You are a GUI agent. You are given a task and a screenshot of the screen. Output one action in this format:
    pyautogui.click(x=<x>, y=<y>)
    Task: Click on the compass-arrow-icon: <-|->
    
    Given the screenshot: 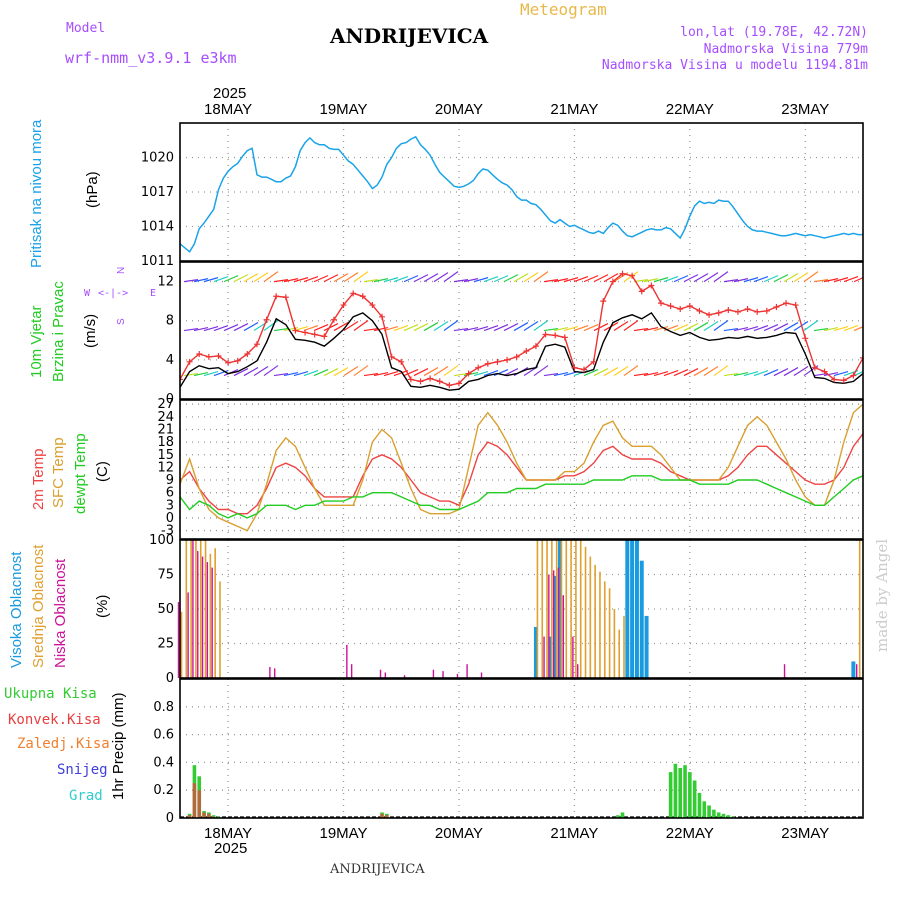 What is the action you would take?
    pyautogui.click(x=113, y=293)
    